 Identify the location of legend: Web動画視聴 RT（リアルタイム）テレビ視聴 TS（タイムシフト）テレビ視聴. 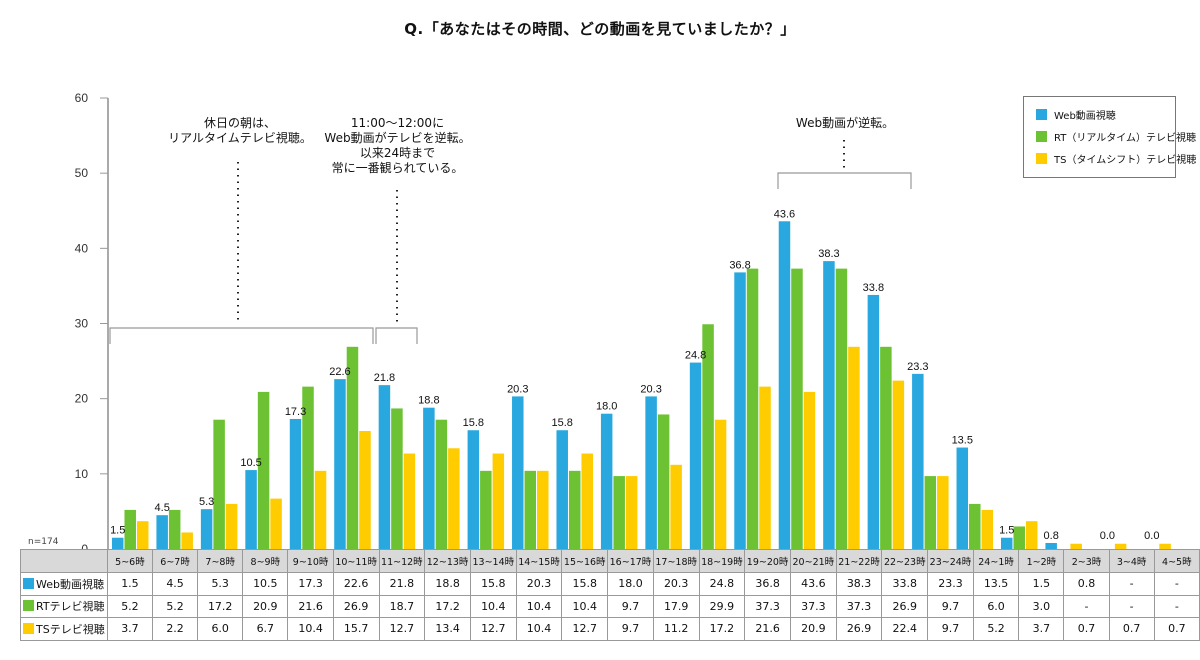
(1109, 137).